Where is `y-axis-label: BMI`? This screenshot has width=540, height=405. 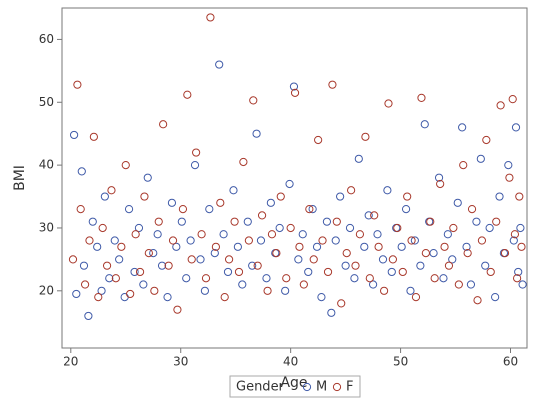
y-axis-label: BMI is located at coordinates (20, 178).